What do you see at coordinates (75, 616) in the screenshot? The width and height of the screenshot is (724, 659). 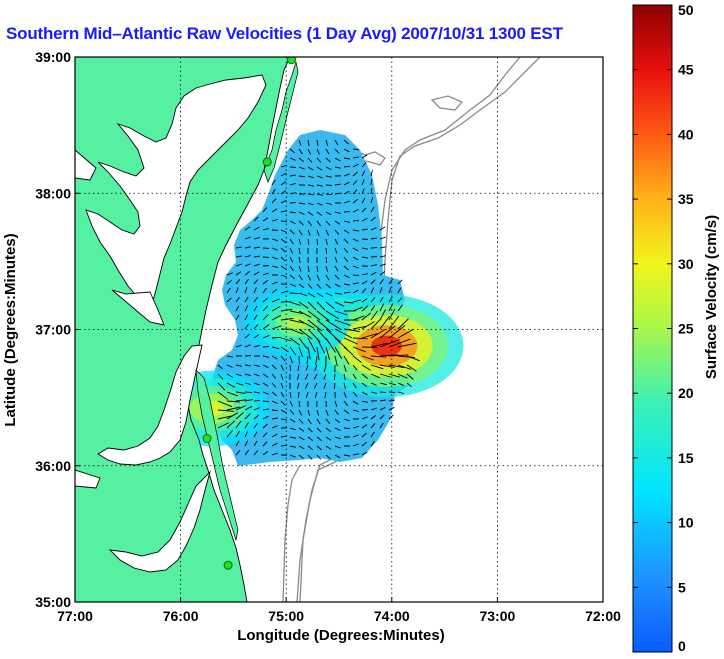 I see `x-tick-label-0: 77:00` at bounding box center [75, 616].